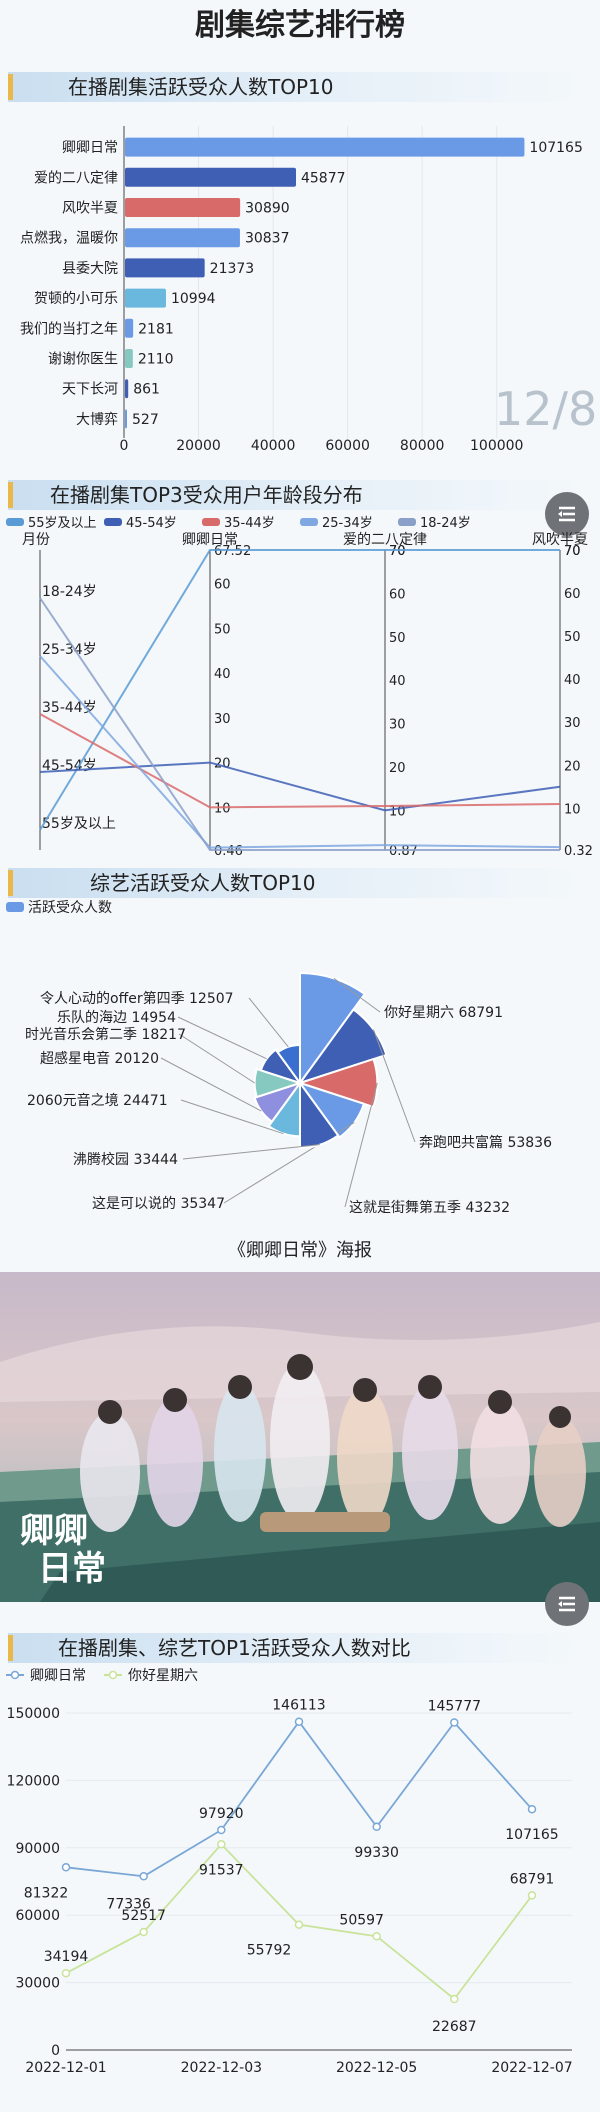  I want to click on bar-value-label: 10994, so click(193, 299).